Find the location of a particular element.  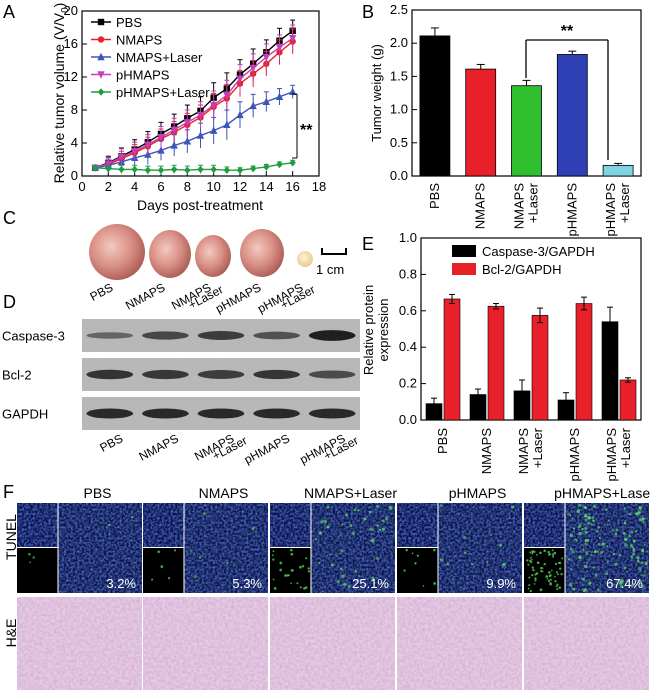

chart-a-xtick-label: 4 is located at coordinates (134, 186).